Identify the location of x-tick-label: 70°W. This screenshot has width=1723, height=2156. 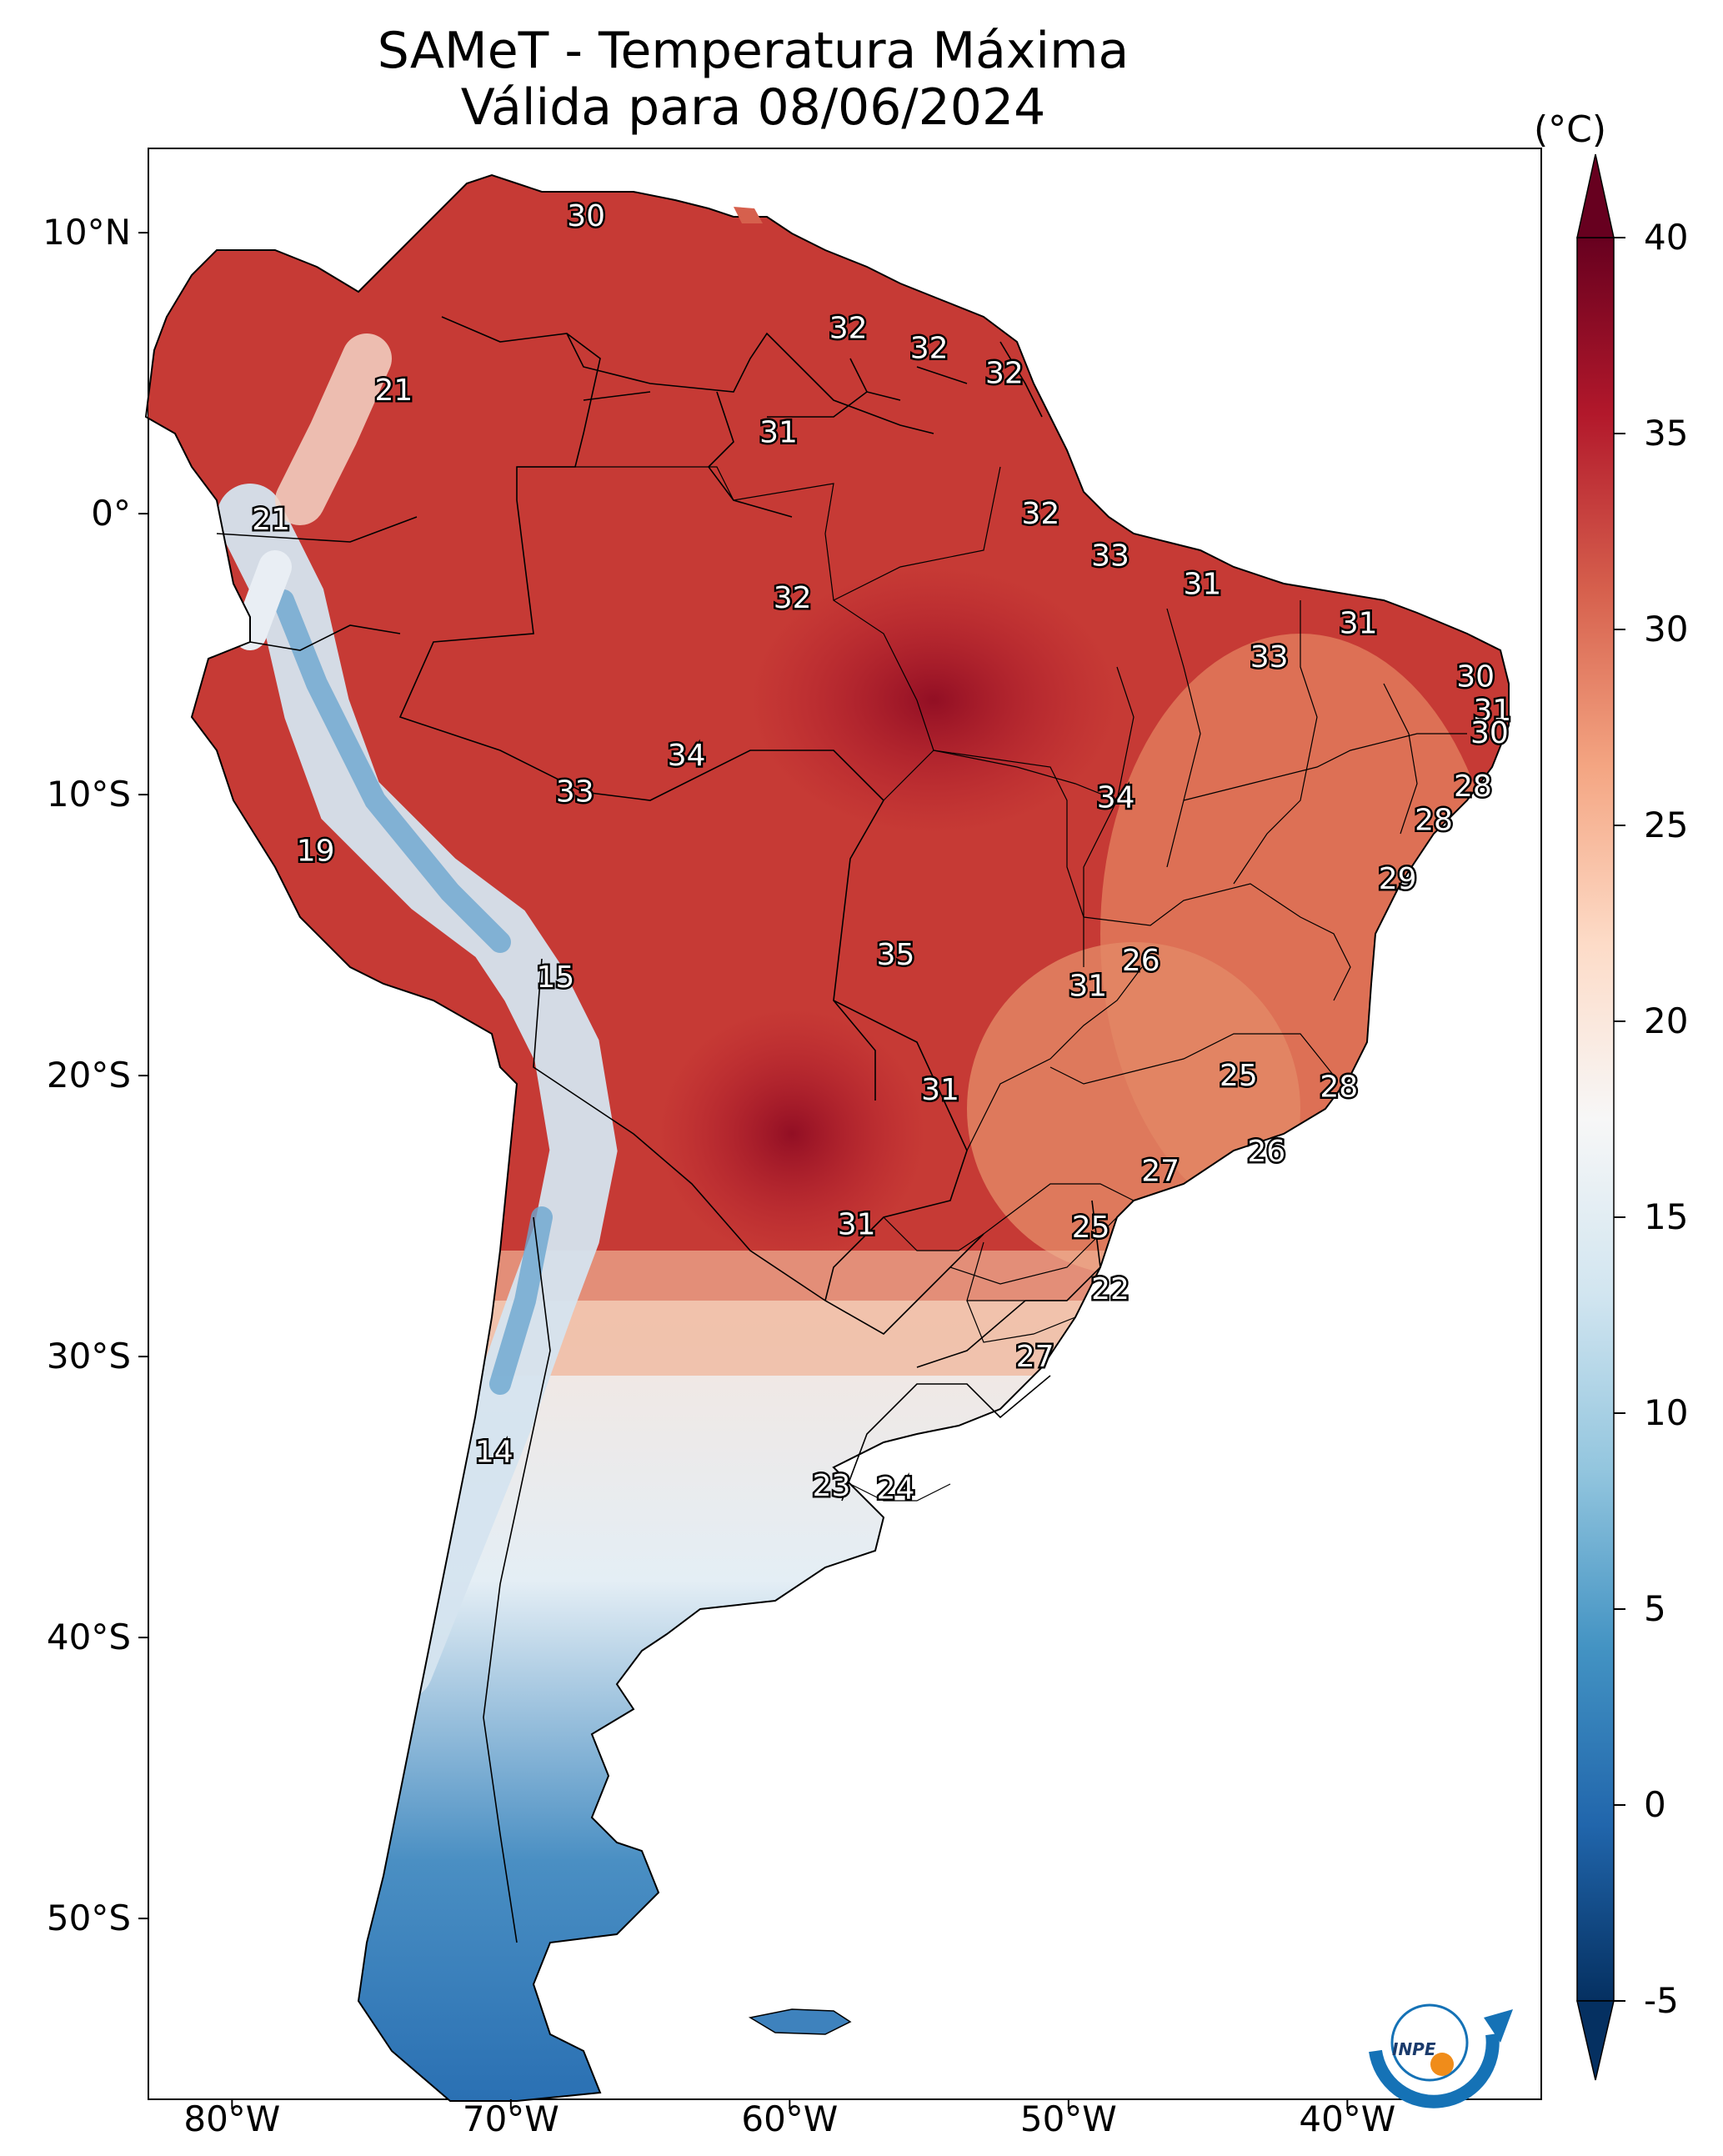
(511, 2118).